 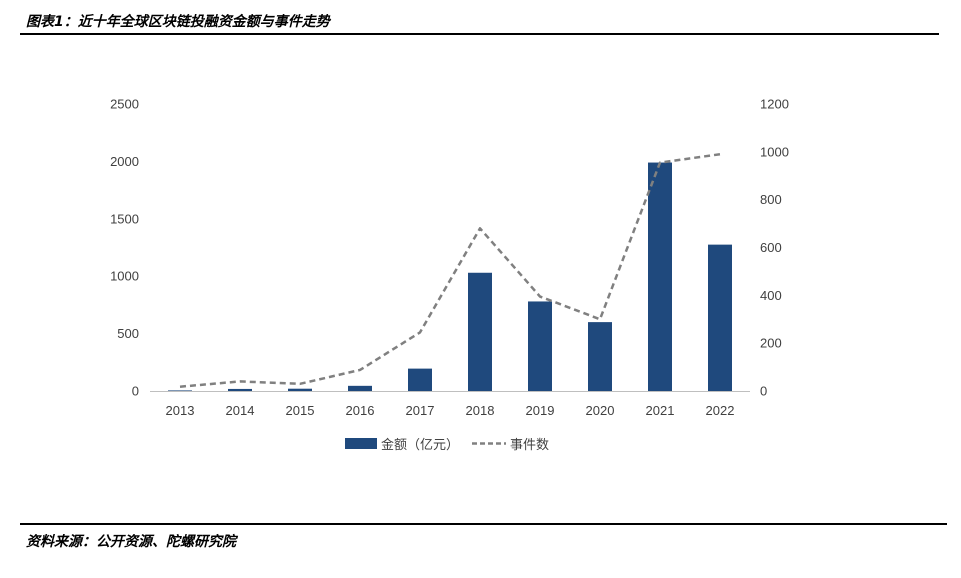 What do you see at coordinates (540, 346) in the screenshot?
I see `bar-2019` at bounding box center [540, 346].